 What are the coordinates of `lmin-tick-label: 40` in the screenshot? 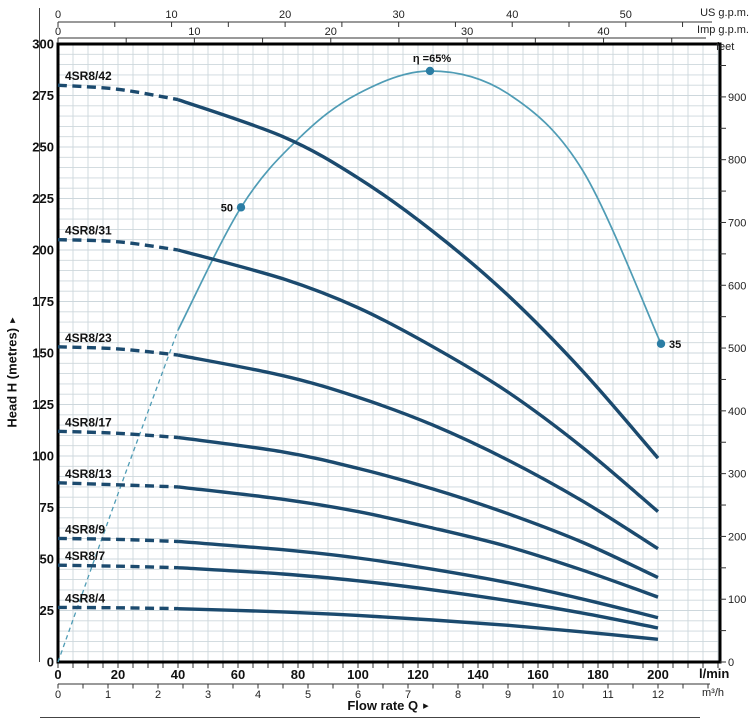 It's located at (178, 674).